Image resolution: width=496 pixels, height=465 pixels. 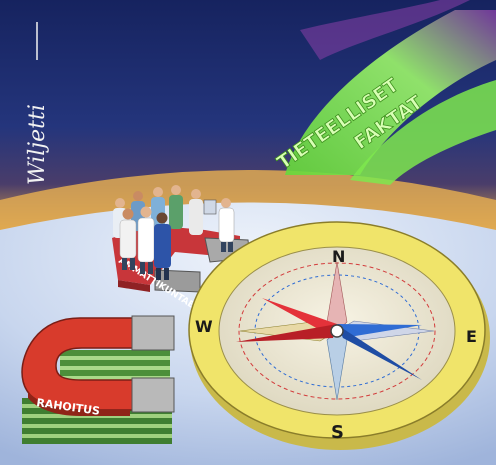 I want to click on needle-pivot, so click(x=337, y=331).